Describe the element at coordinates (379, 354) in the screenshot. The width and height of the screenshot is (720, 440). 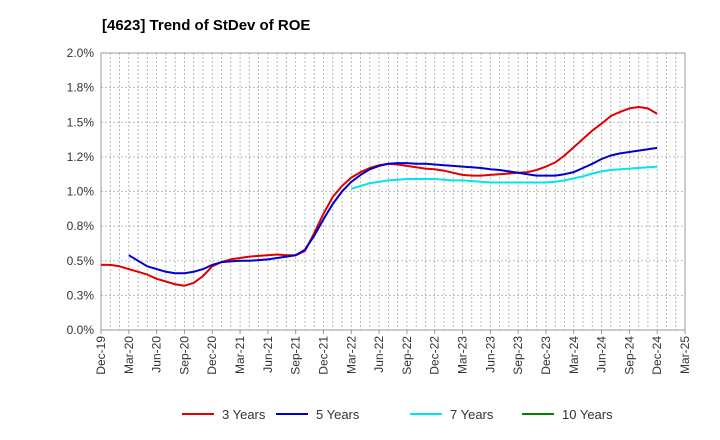
I see `x-tick-label: Jun-22` at that location.